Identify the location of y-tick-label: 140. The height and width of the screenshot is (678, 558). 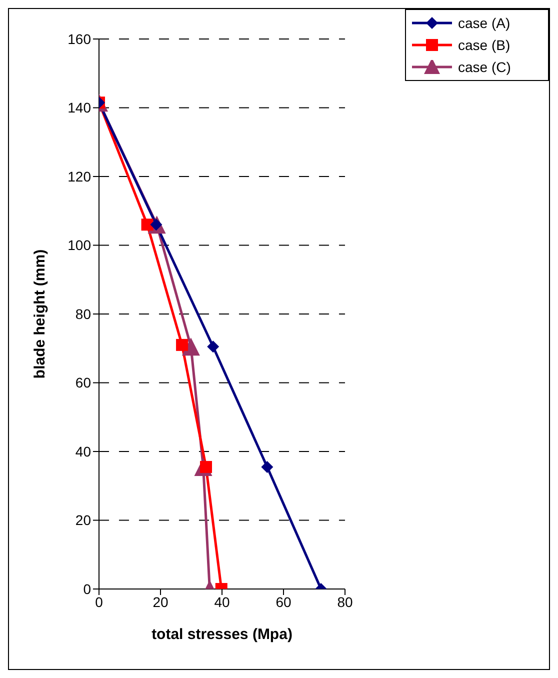
(80, 108).